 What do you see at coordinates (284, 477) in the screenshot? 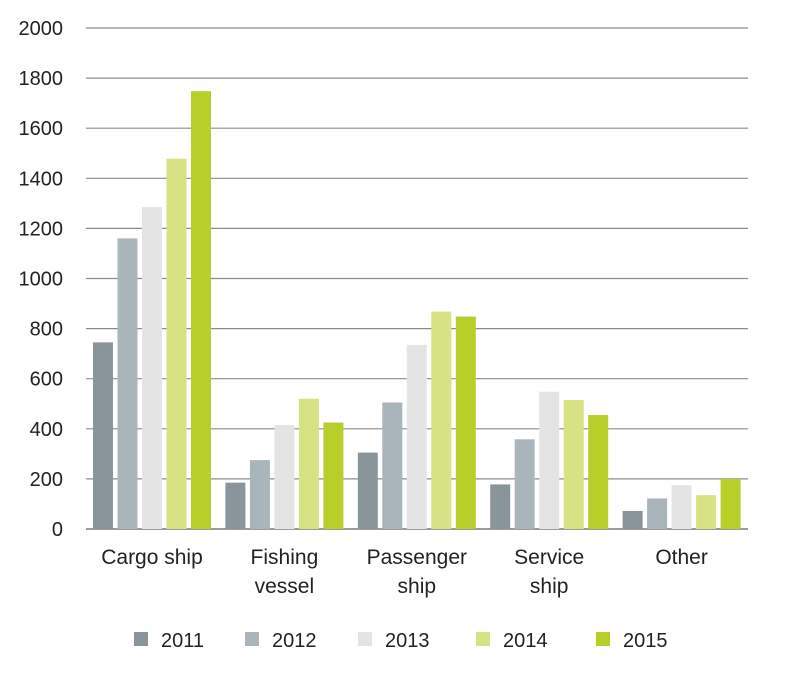
I see `bar-2013-fishing-vessel` at bounding box center [284, 477].